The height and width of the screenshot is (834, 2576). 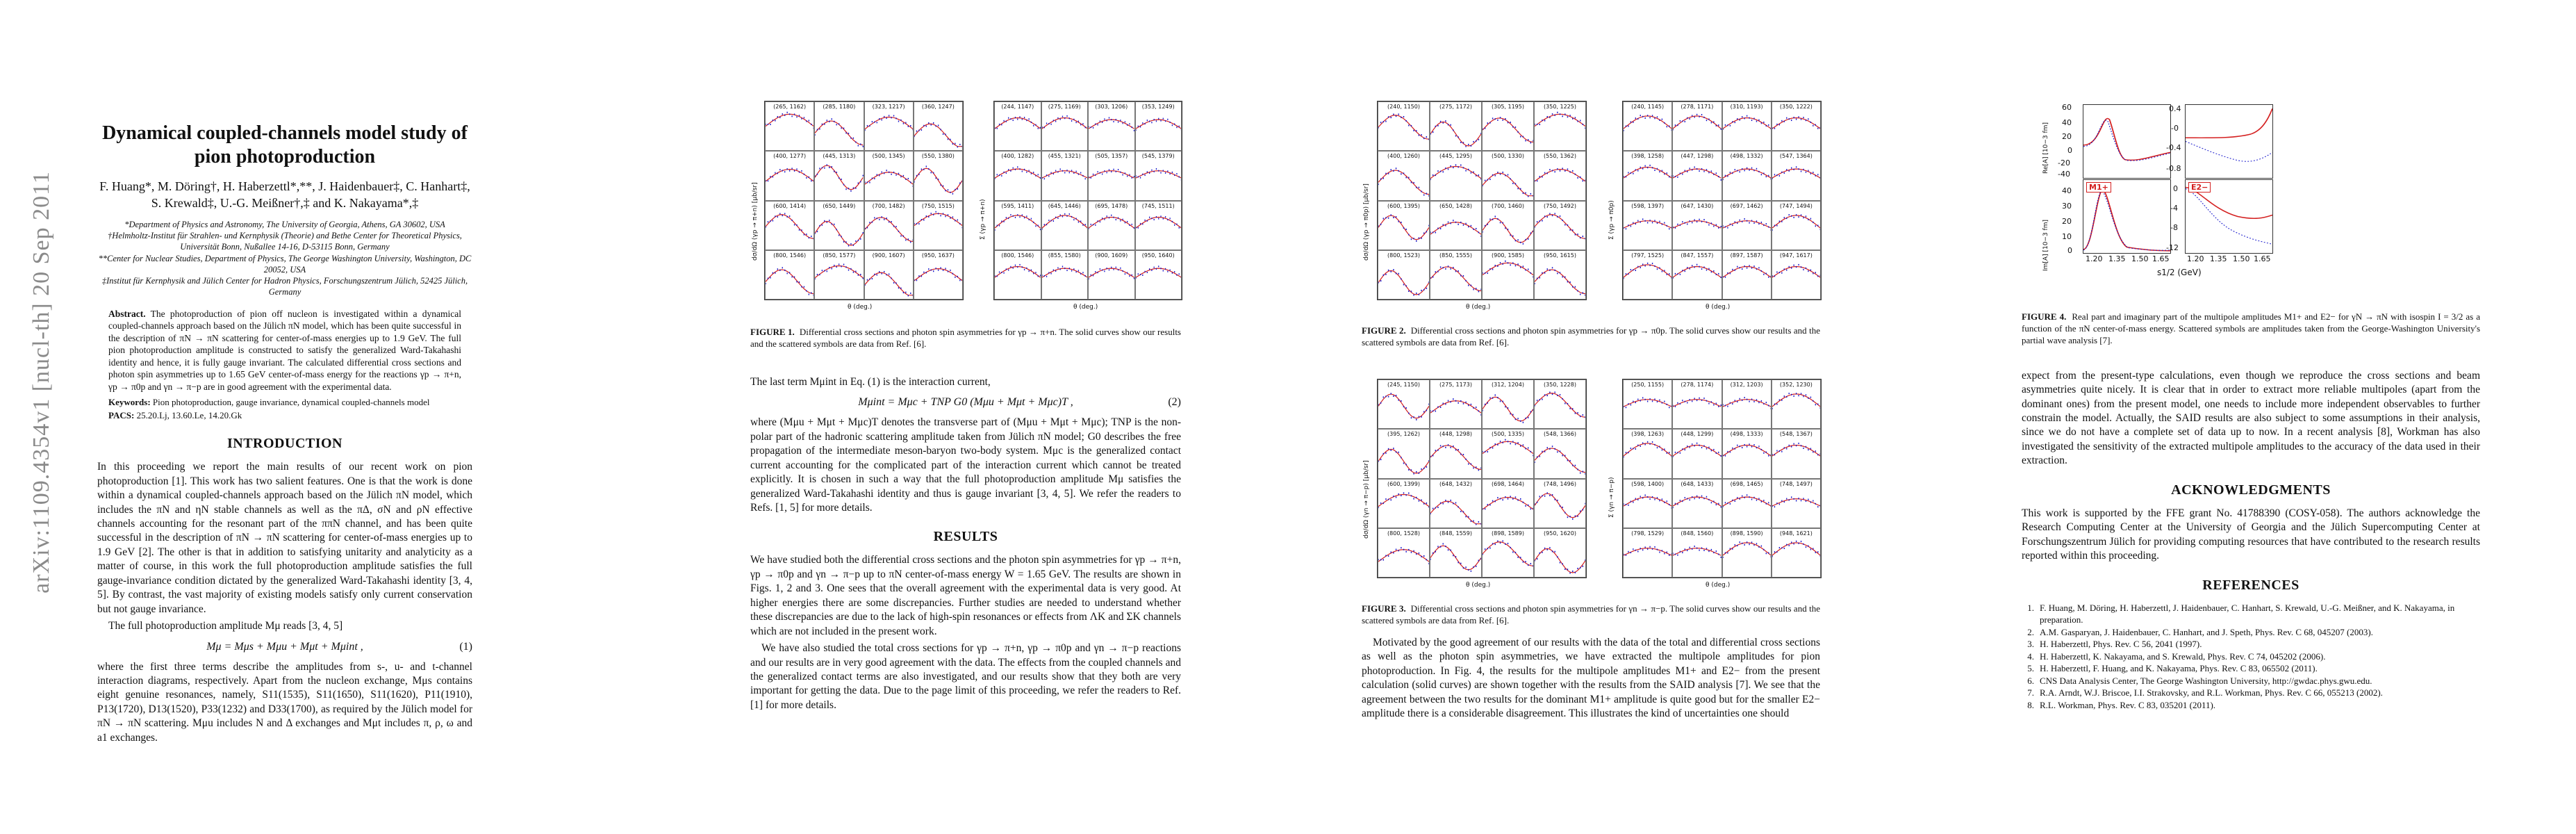 I want to click on fig2-right-ylabel: Σ (γp → π0p), so click(x=1612, y=220).